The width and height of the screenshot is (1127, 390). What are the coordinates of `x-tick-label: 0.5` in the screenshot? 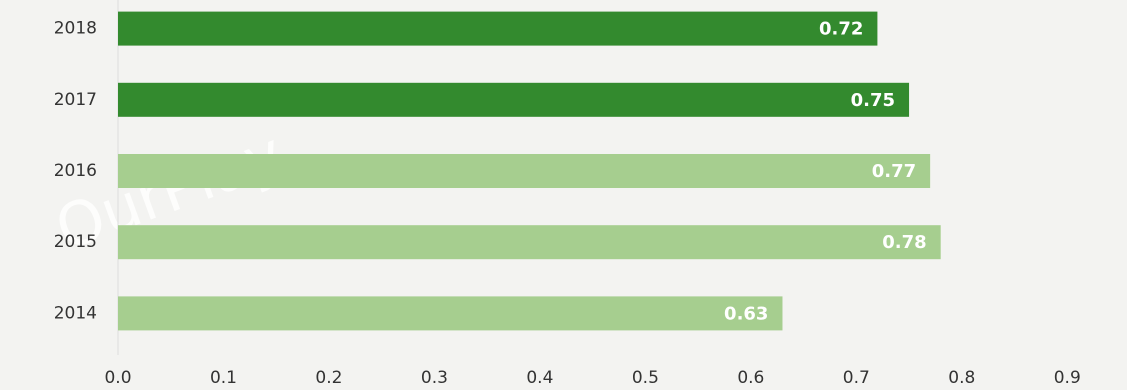 It's located at (645, 378).